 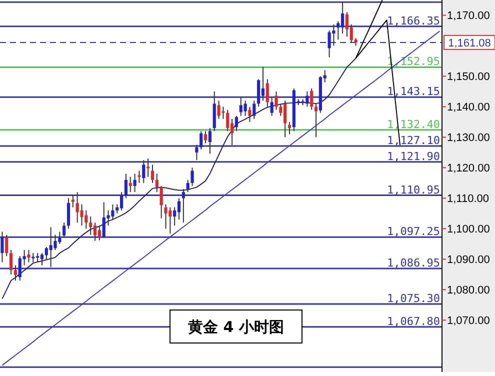 What do you see at coordinates (468, 16) in the screenshot?
I see `y-tick-label: 1,170.00` at bounding box center [468, 16].